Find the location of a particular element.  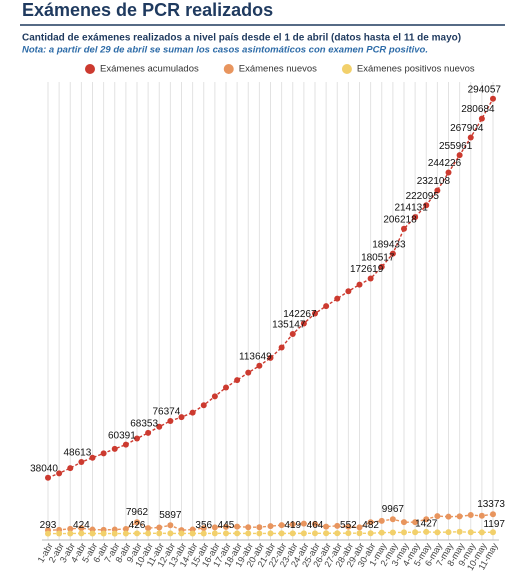

data-label: 60391 is located at coordinates (122, 435).